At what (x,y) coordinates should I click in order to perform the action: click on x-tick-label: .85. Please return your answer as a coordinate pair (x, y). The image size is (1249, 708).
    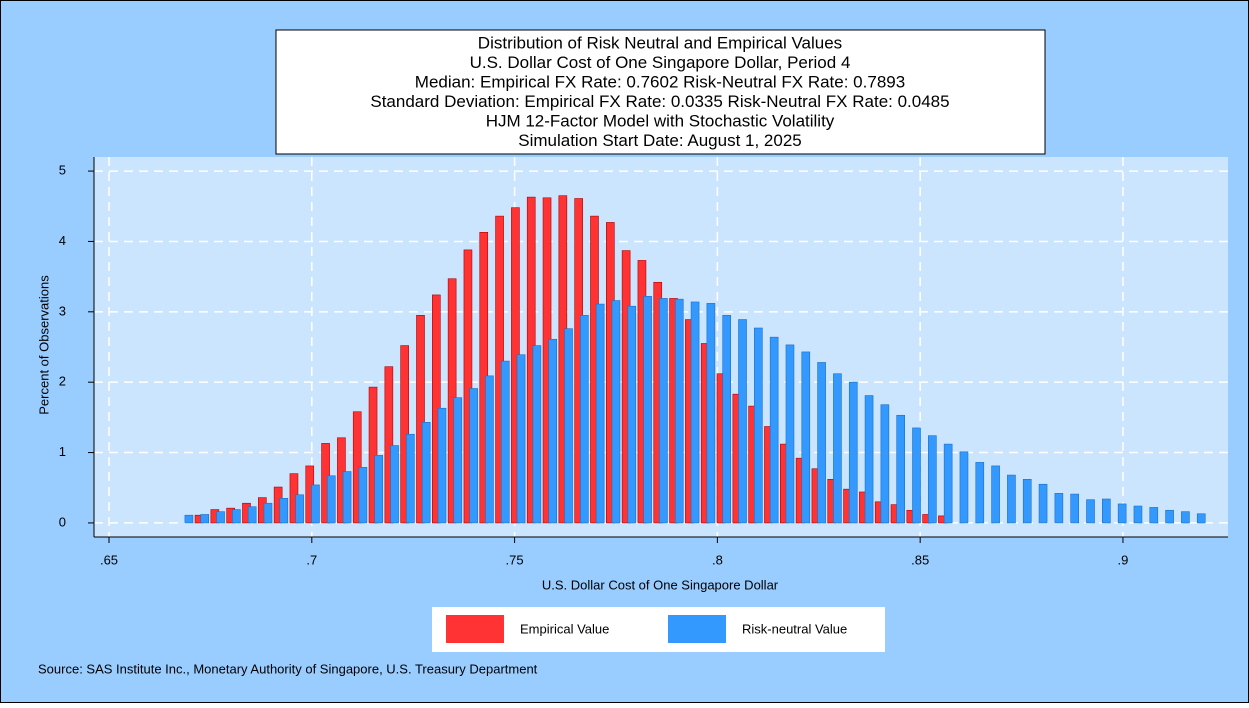
    Looking at the image, I should click on (920, 559).